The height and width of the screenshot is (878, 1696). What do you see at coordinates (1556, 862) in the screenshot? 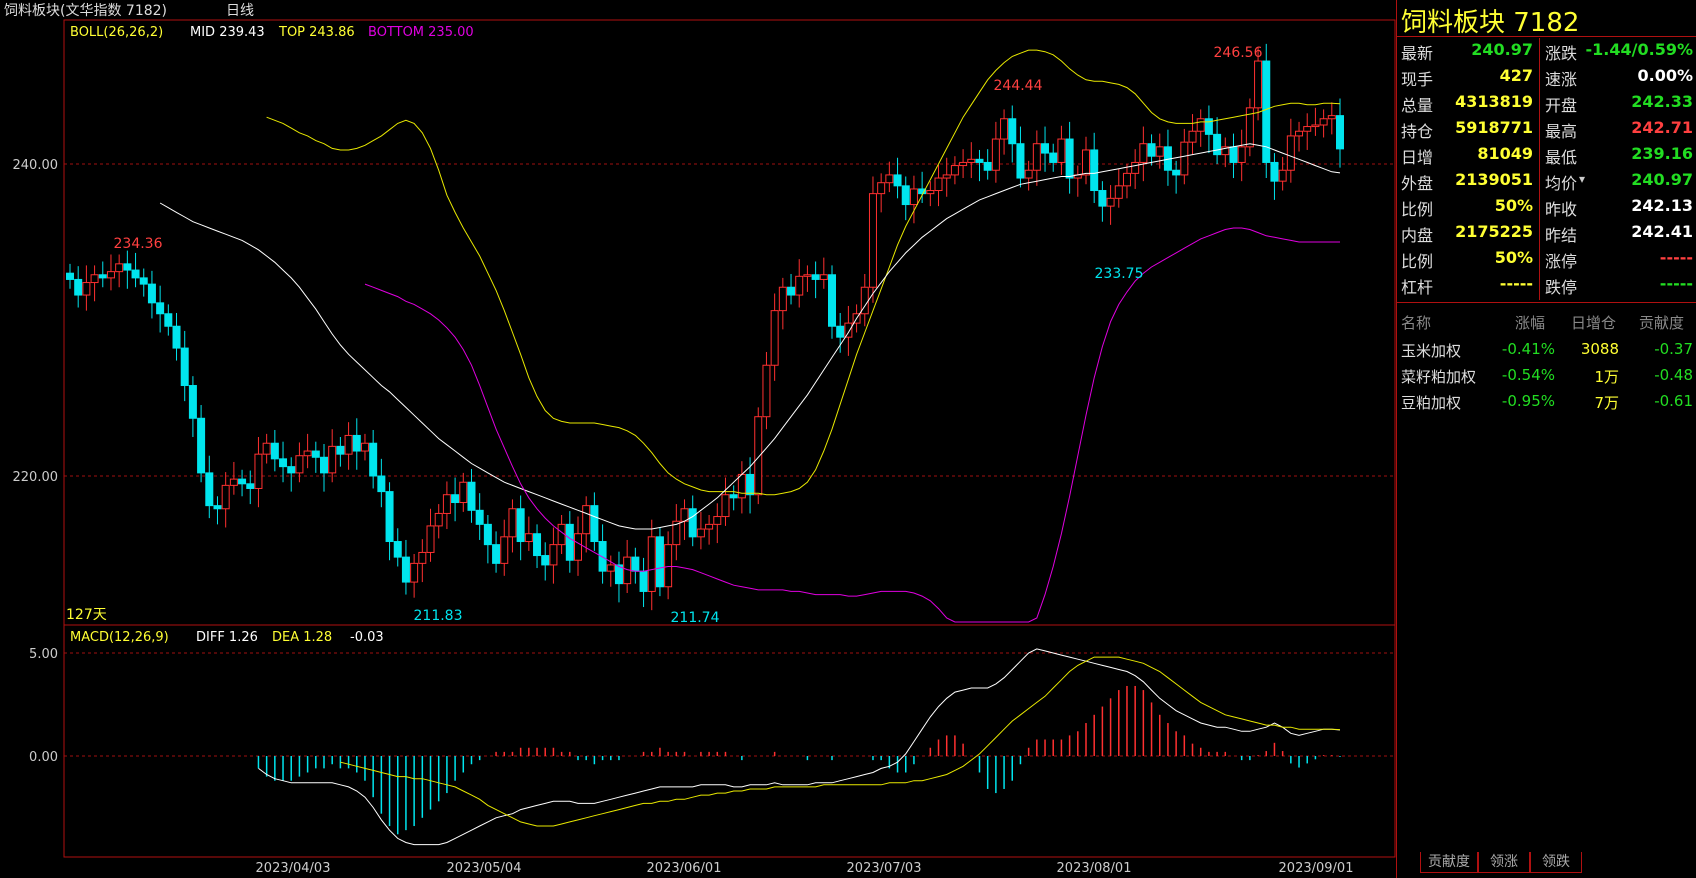
I see `tab-leading-down: 领跌` at bounding box center [1556, 862].